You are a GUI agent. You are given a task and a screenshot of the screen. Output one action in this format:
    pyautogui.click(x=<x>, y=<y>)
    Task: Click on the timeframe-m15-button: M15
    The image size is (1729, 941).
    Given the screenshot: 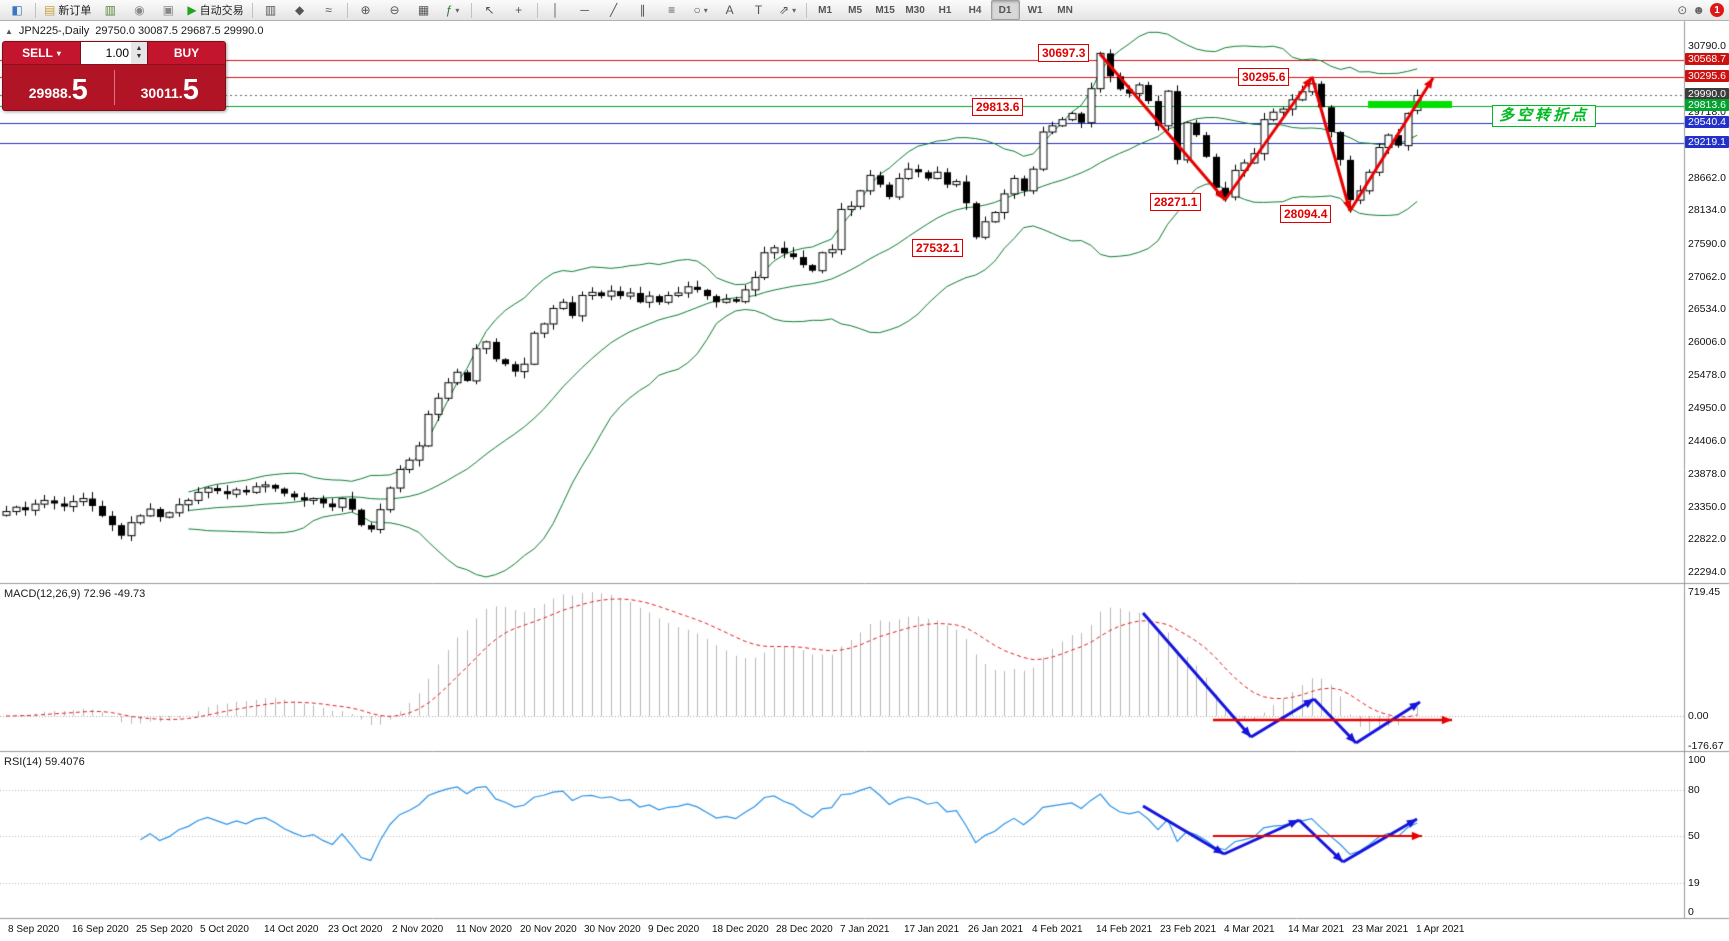 What is the action you would take?
    pyautogui.click(x=885, y=10)
    